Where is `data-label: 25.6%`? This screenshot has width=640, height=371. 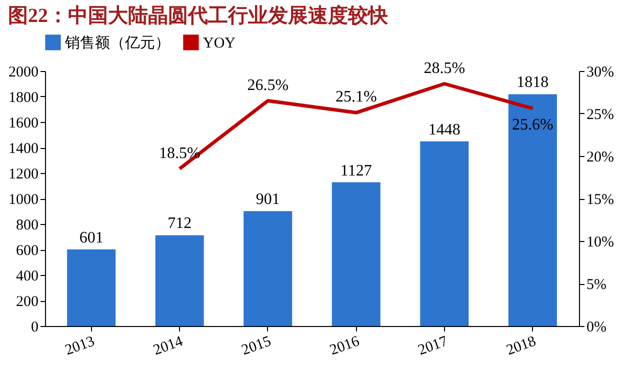
data-label: 25.6% is located at coordinates (533, 125).